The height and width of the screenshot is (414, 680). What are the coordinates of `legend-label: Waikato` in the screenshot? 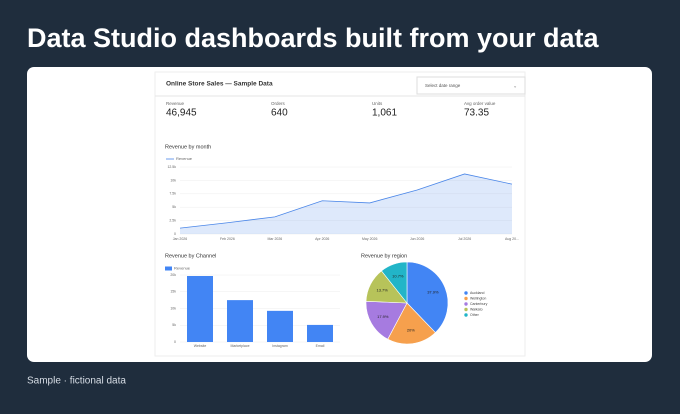 It's located at (476, 309).